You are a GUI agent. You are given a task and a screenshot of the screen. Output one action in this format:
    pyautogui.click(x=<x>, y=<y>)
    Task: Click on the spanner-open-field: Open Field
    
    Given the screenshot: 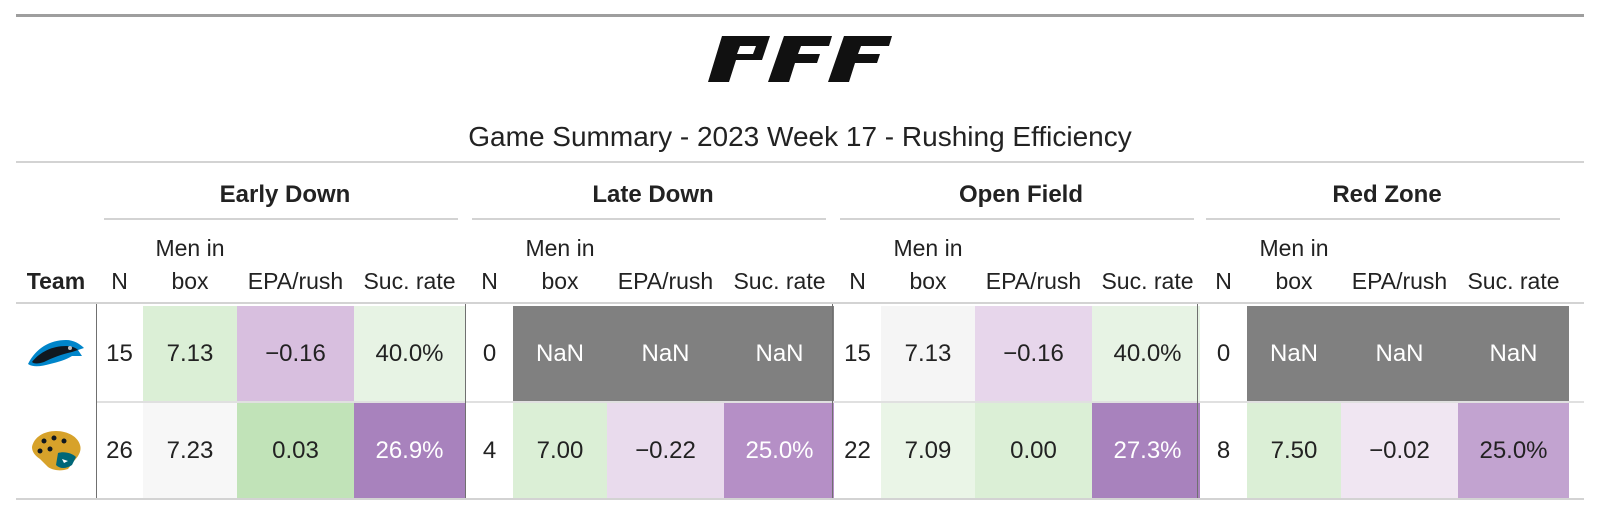 What is the action you would take?
    pyautogui.click(x=1020, y=194)
    